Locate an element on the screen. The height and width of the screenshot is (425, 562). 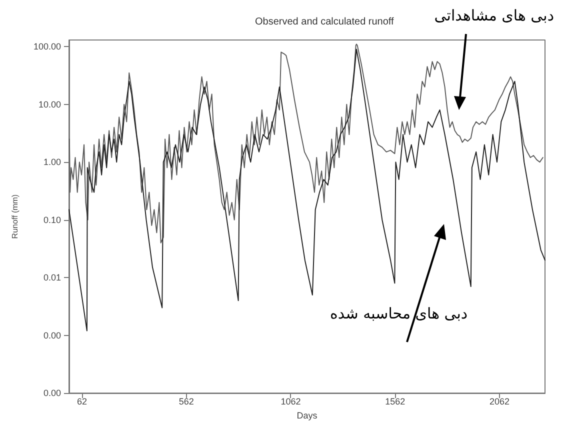
x-tick-label: 1062 is located at coordinates (290, 401).